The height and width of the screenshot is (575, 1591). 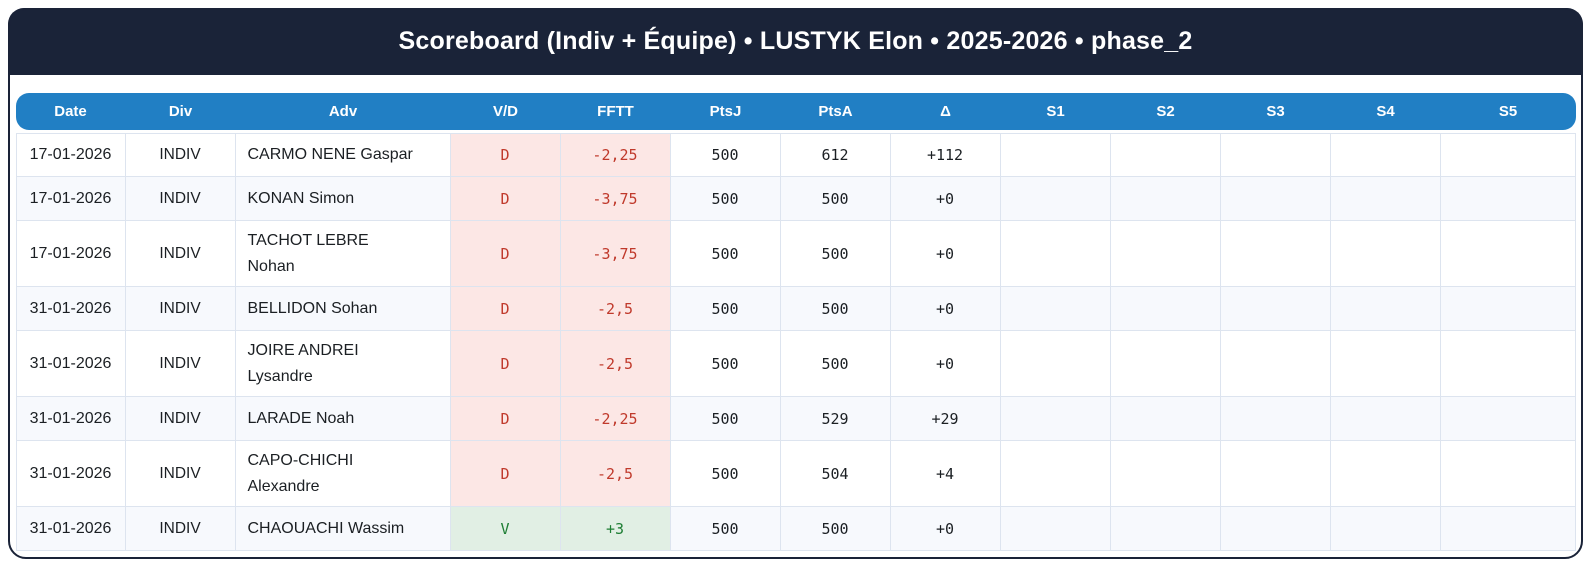 What do you see at coordinates (1055, 111) in the screenshot?
I see `column-header-s1: S1` at bounding box center [1055, 111].